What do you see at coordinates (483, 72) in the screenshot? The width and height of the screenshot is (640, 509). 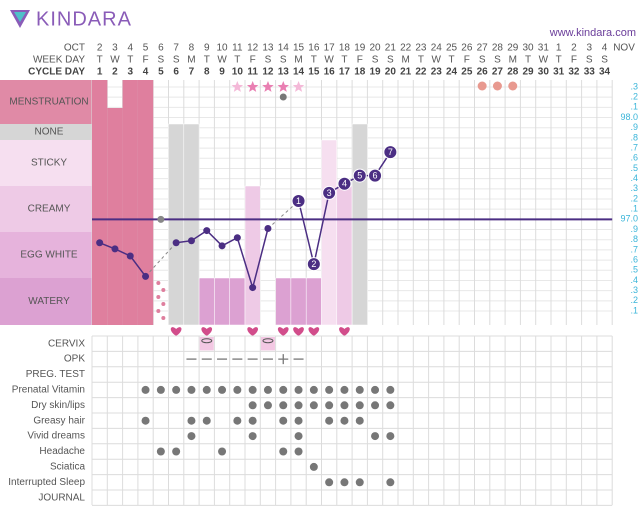 I see `cycle-day: 26` at bounding box center [483, 72].